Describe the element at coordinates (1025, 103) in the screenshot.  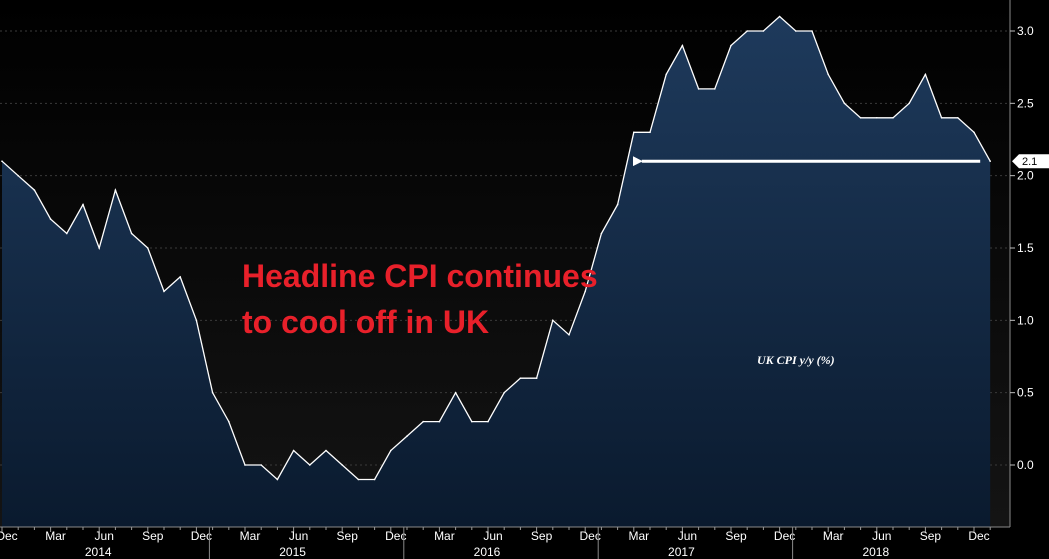
I see `y-tick-label: 2.5` at that location.